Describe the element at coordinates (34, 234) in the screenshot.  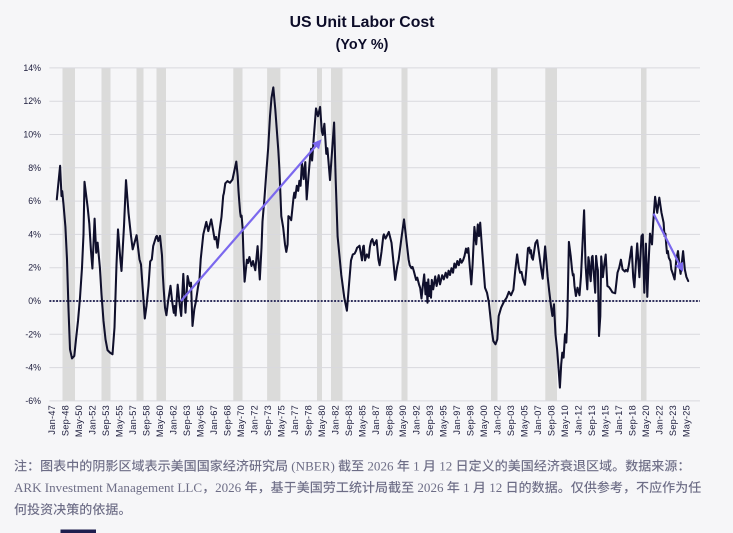
I see `svg-text: 4%` at that location.